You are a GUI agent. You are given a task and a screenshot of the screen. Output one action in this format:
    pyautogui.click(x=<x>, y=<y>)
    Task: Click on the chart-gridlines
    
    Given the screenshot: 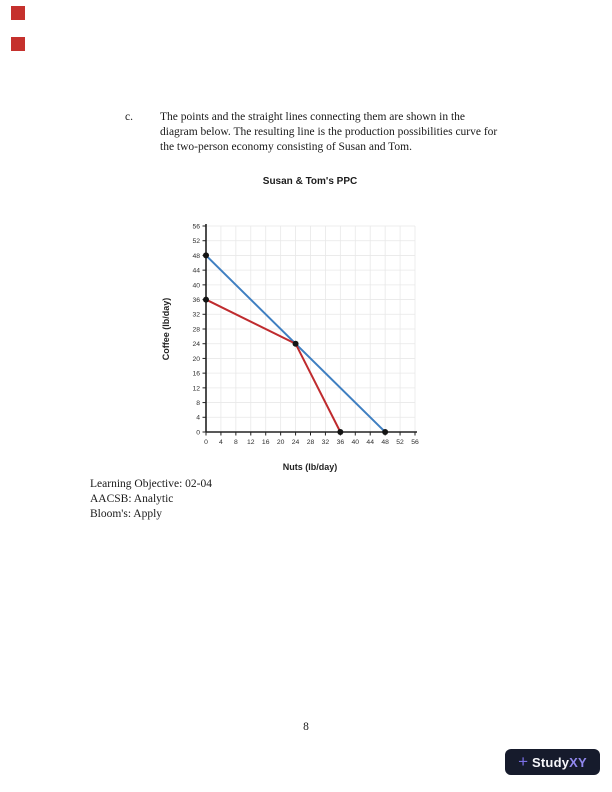 What is the action you would take?
    pyautogui.click(x=311, y=328)
    